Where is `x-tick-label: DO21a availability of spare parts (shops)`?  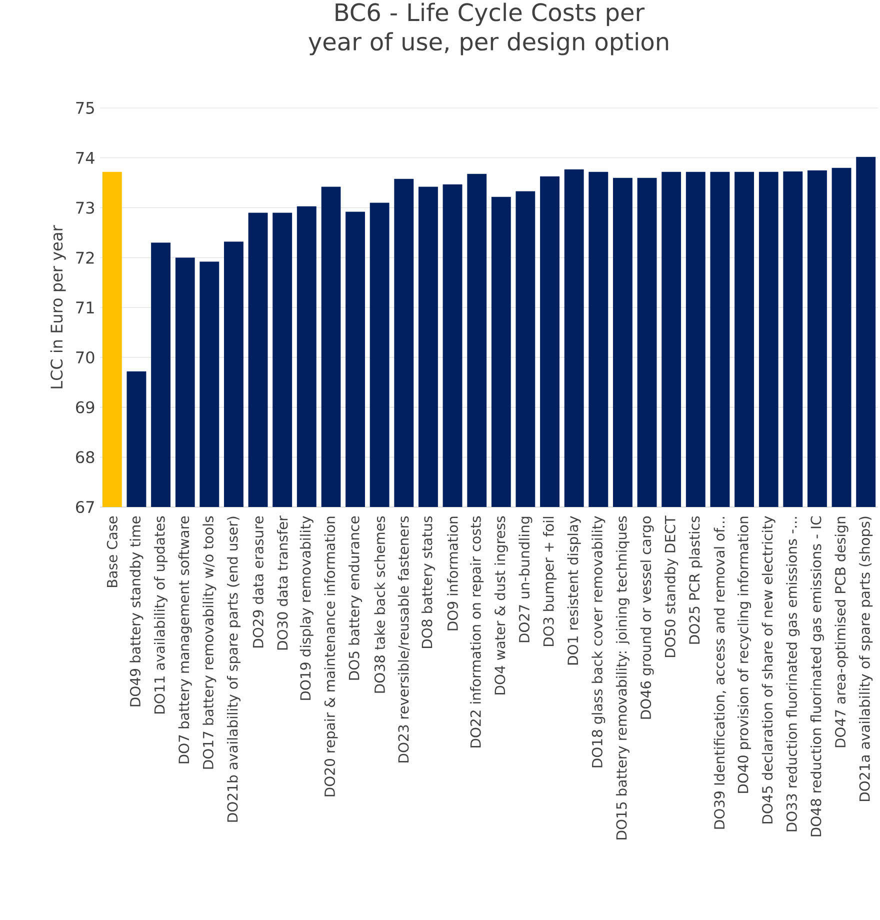
x-tick-label: DO21a availability of spare parts (shops) is located at coordinates (866, 658).